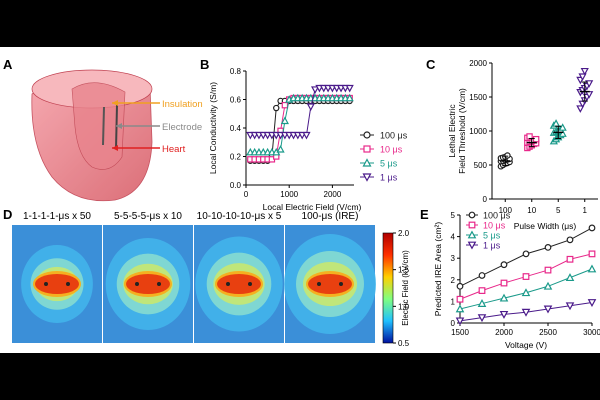 The height and width of the screenshot is (400, 600). Describe the element at coordinates (591, 332) in the screenshot. I see `x-tick-label: 3000` at that location.